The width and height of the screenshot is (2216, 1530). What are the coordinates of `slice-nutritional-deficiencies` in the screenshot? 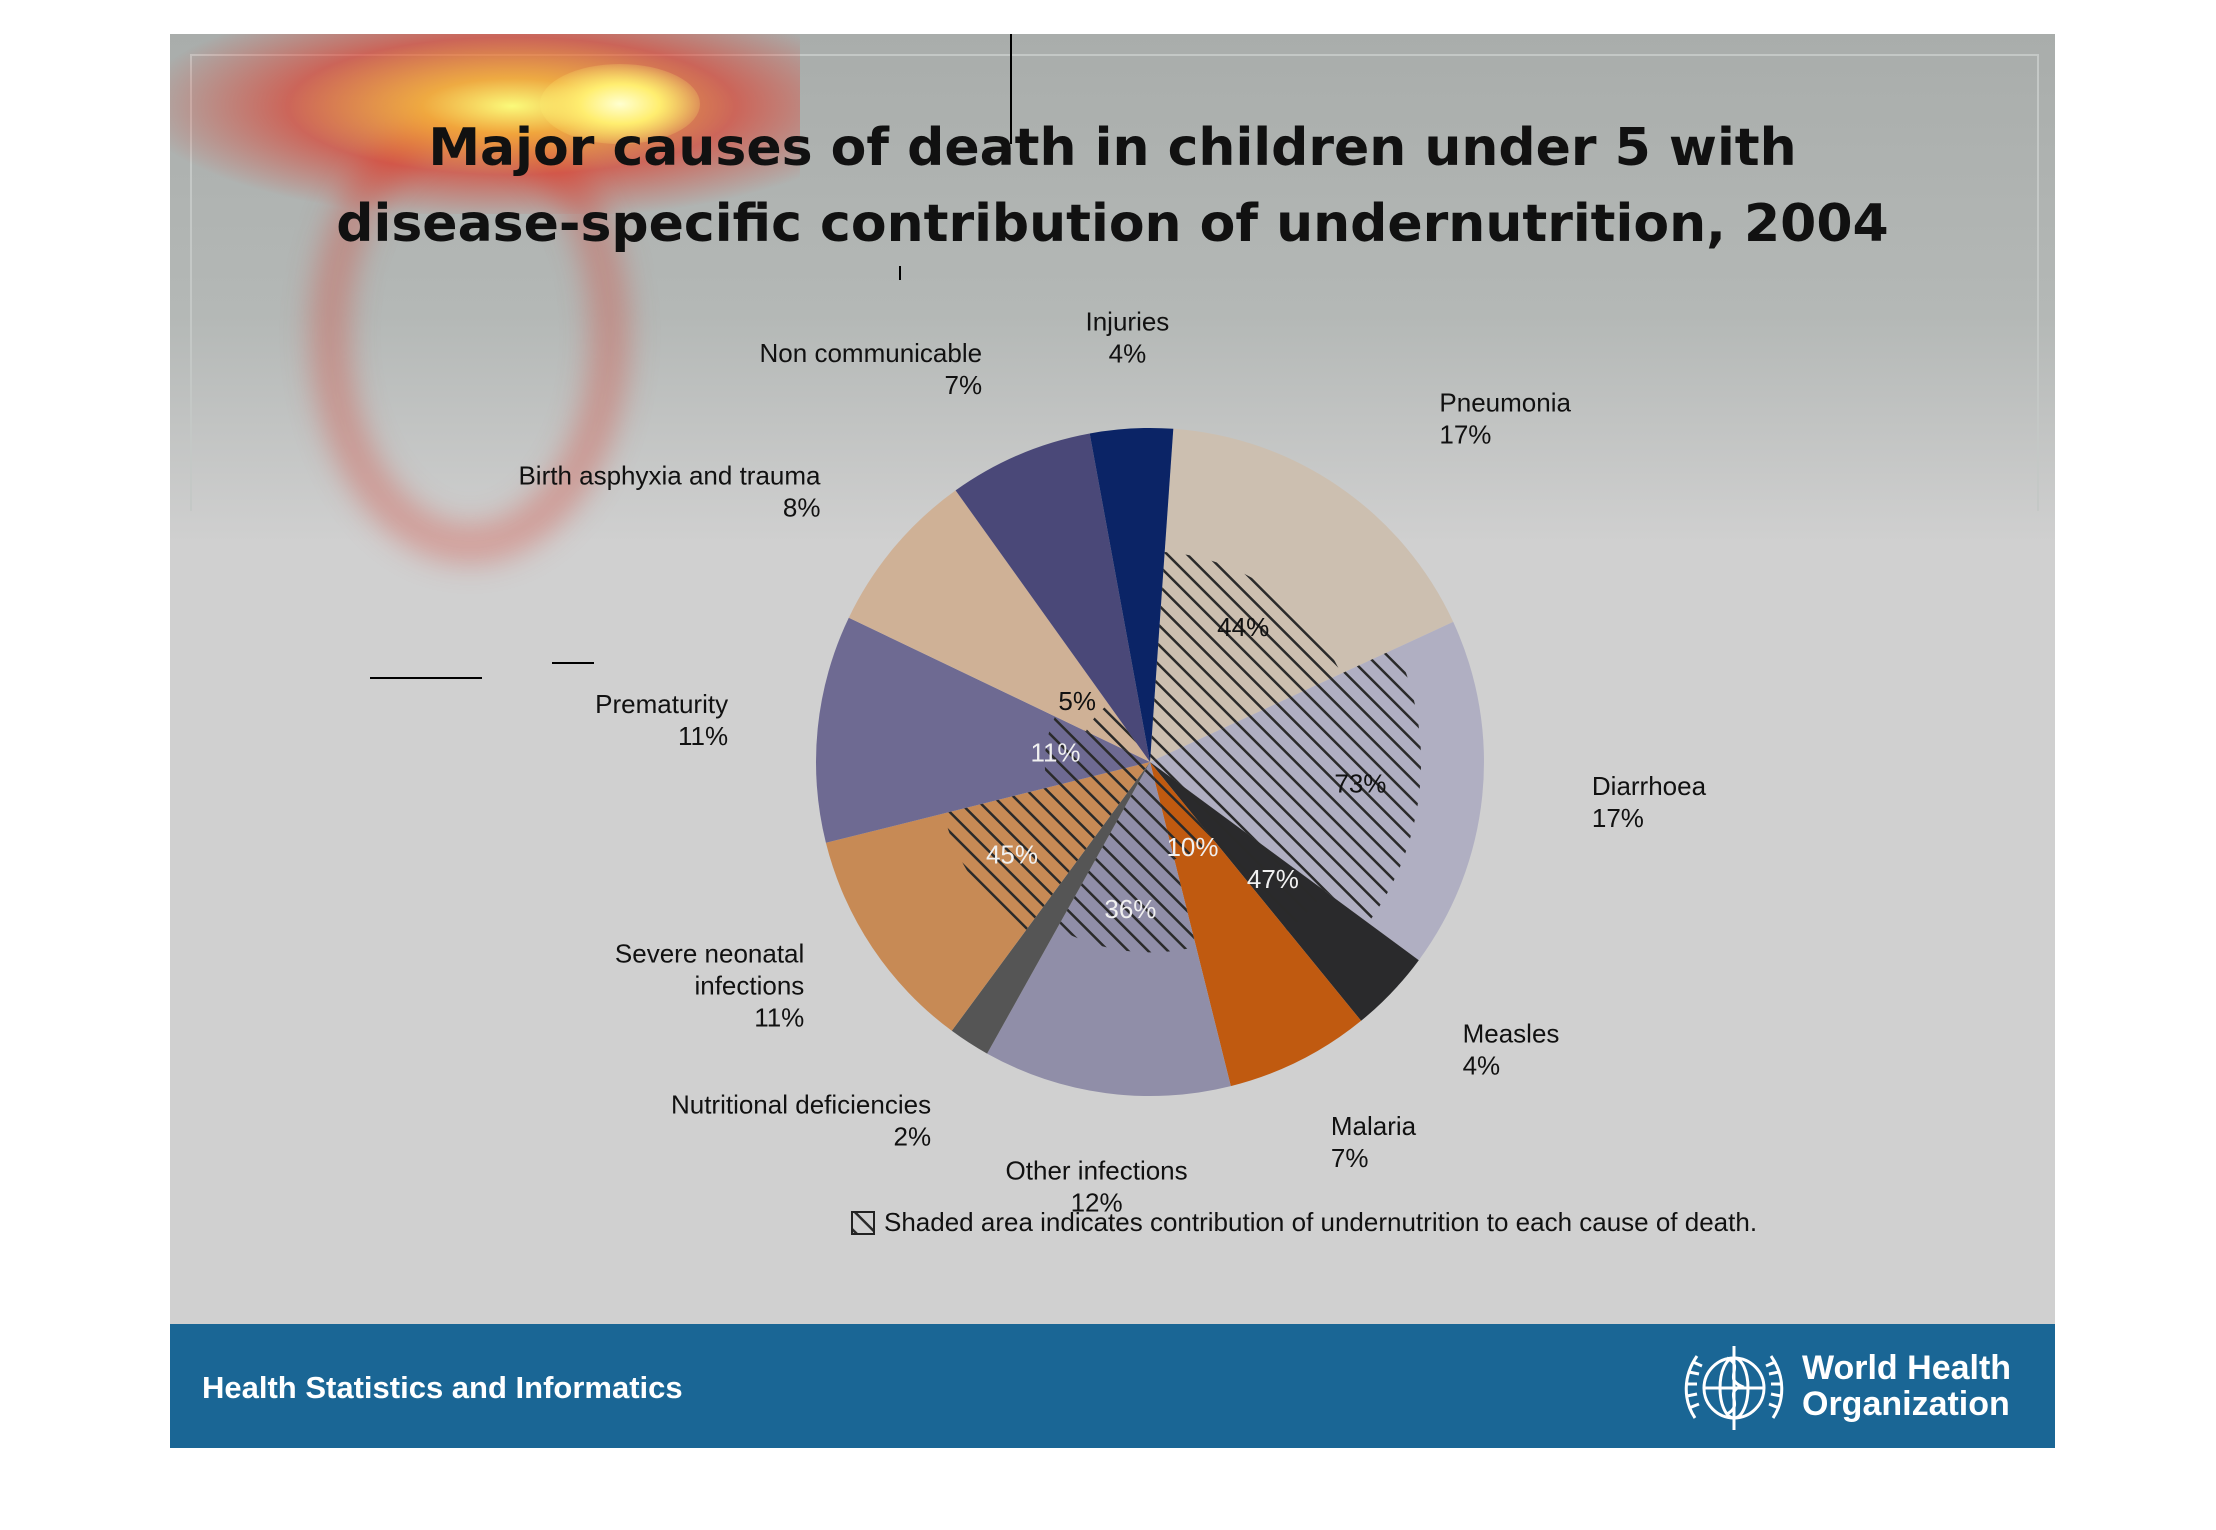 It's located at (1050, 908).